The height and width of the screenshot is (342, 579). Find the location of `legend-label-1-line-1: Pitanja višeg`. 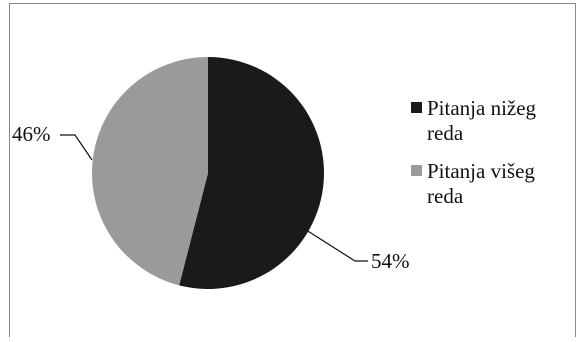

legend-label-1-line-1: Pitanja višeg is located at coordinates (481, 171).